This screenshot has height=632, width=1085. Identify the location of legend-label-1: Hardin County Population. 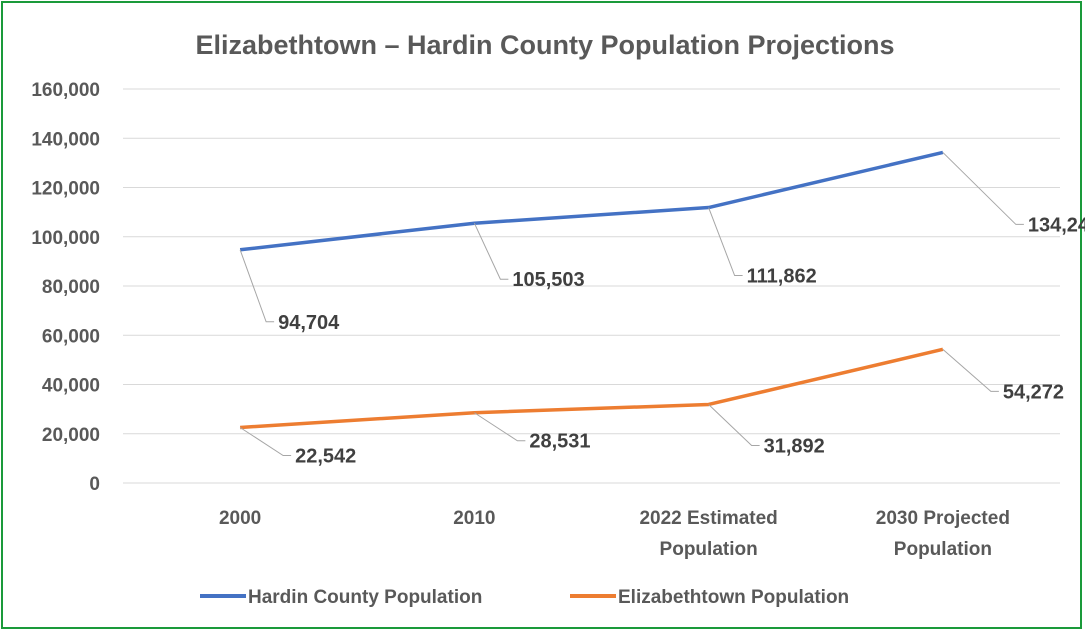
(365, 597).